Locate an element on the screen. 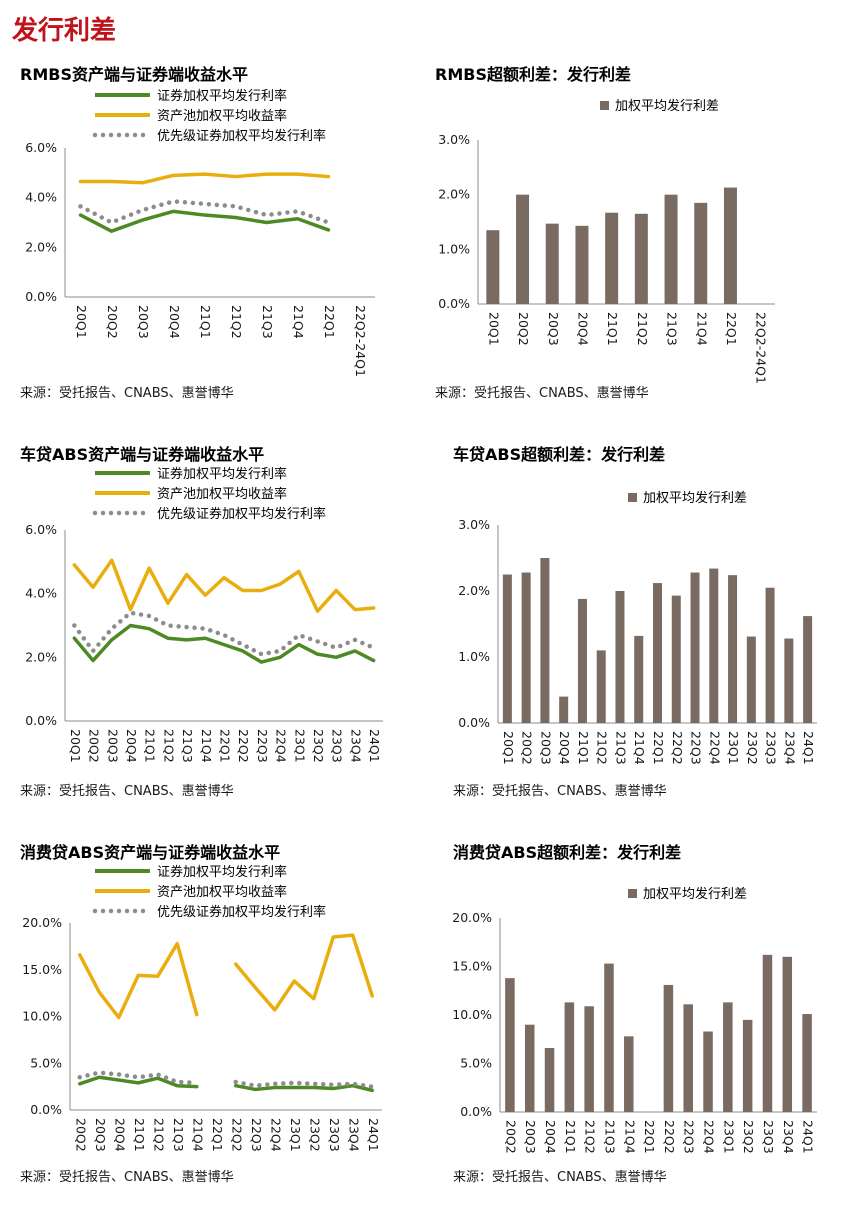 This screenshot has width=849, height=1224. legend-label: 资产池加权平均收益率 is located at coordinates (222, 494).